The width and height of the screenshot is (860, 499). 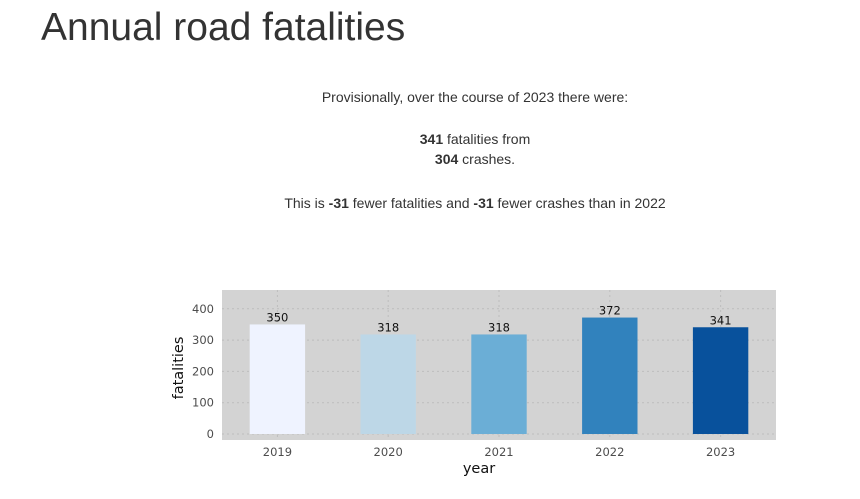 What do you see at coordinates (203, 340) in the screenshot?
I see `y-tick-label: 300` at bounding box center [203, 340].